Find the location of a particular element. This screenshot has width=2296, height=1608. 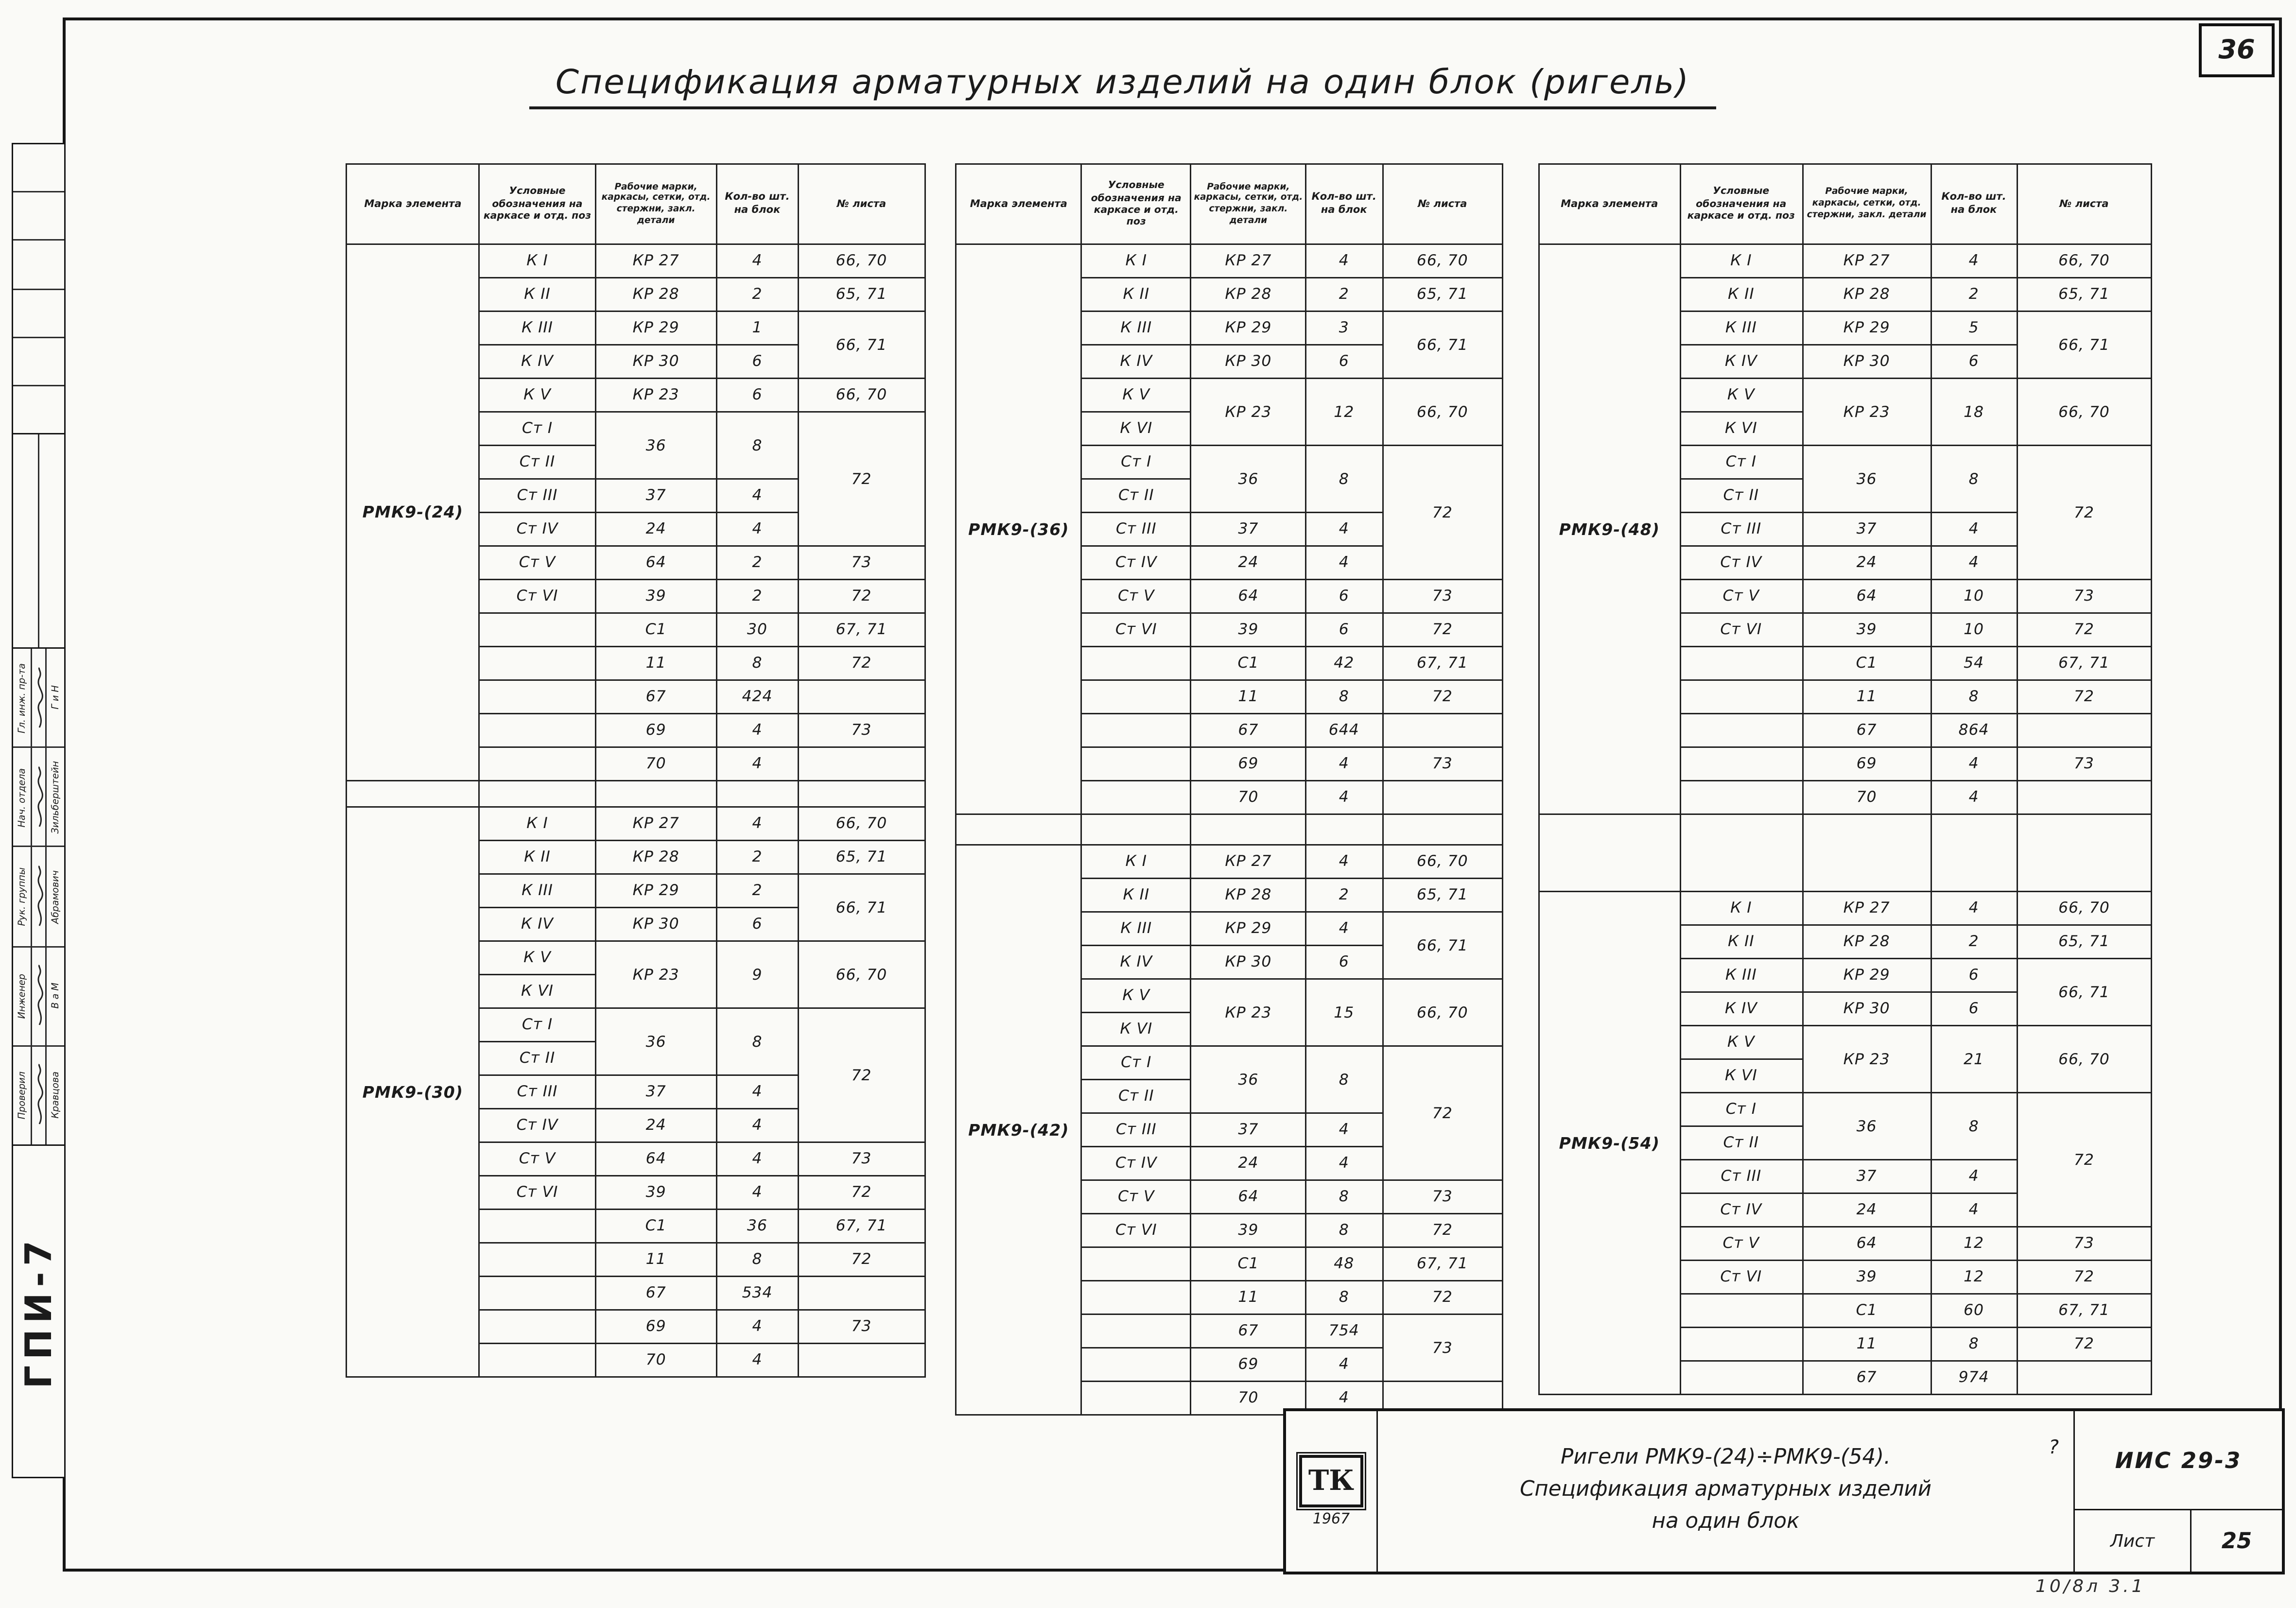

spec-cell: 64 is located at coordinates (656, 563).